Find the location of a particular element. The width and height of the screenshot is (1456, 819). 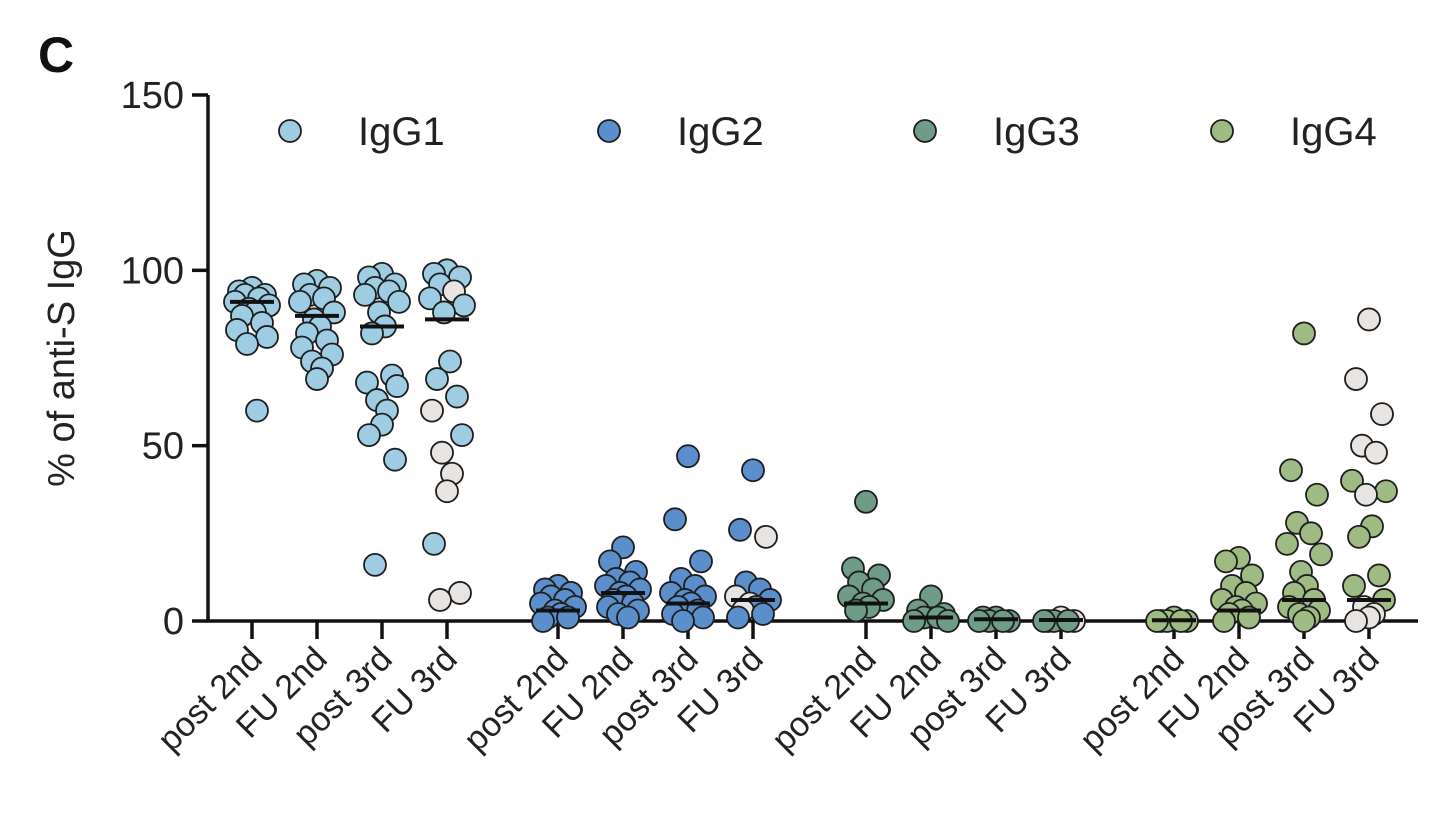

legend-label: IgG4 is located at coordinates (1333, 132).